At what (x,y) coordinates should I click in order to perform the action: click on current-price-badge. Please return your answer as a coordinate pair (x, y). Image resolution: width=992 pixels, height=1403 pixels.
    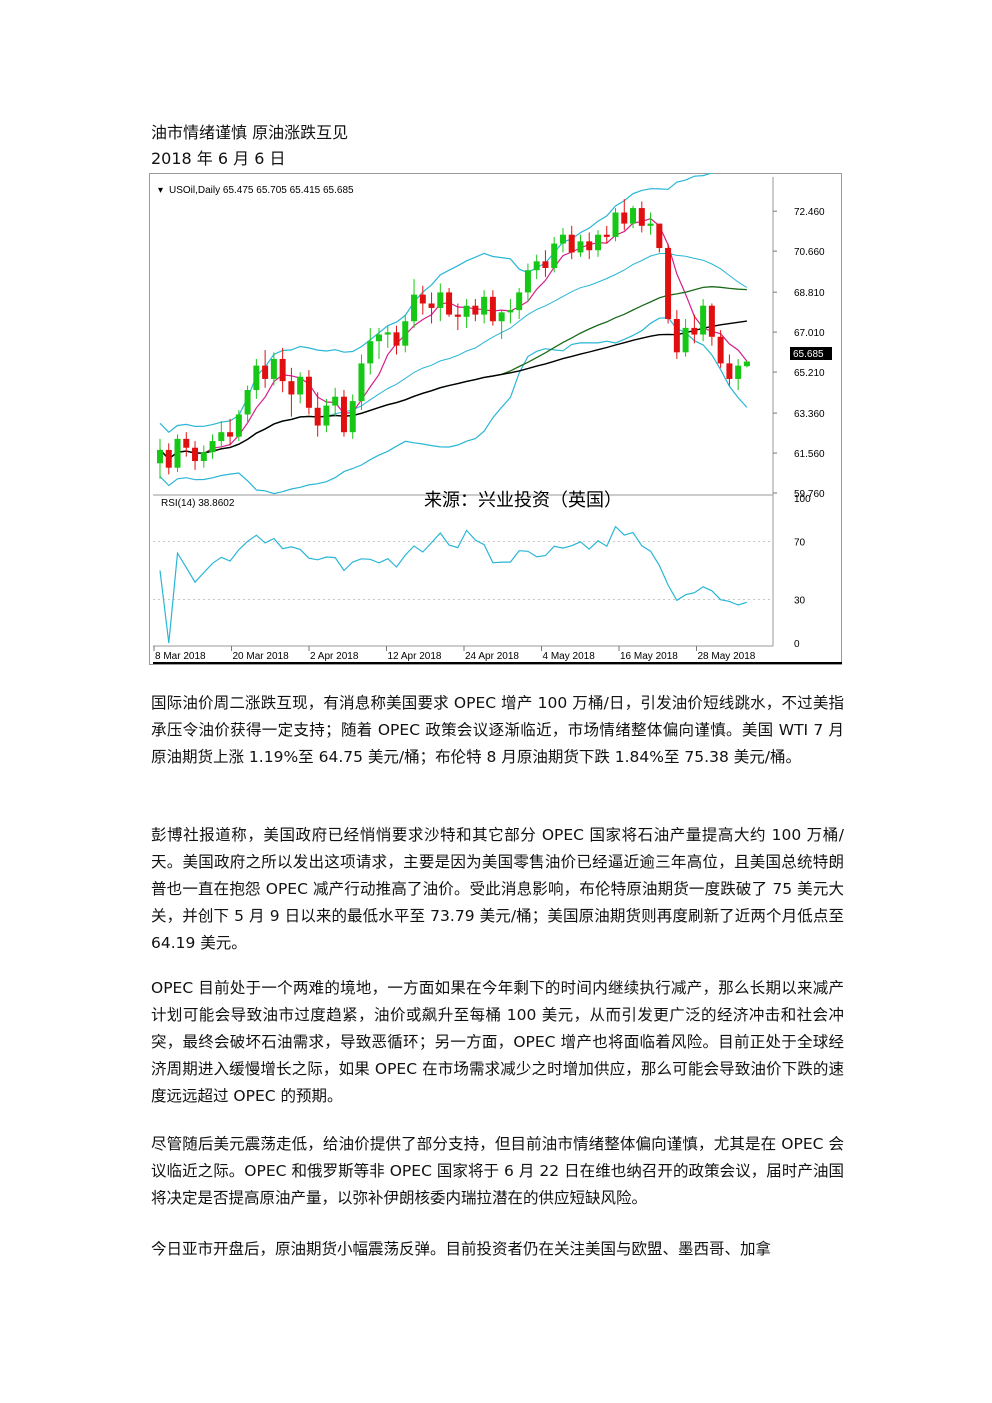
    Looking at the image, I should click on (811, 353).